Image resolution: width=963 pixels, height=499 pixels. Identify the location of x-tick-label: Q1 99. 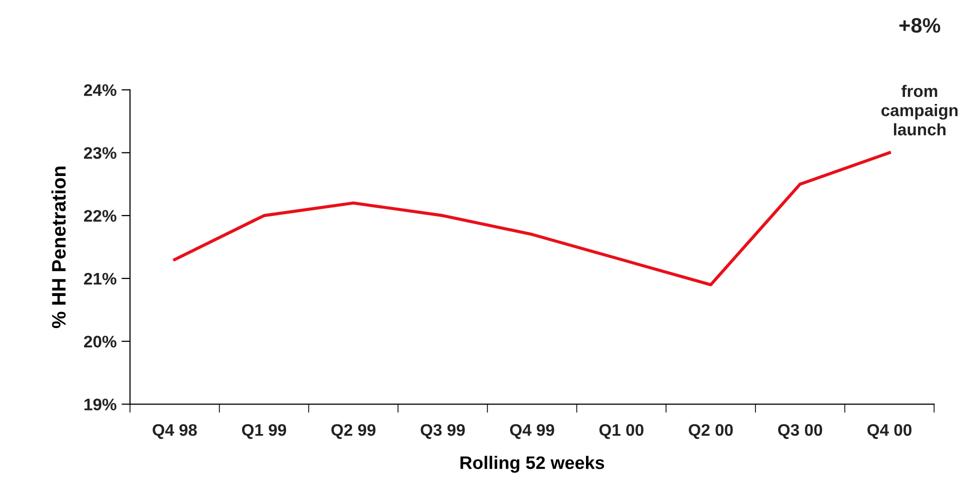
(264, 431).